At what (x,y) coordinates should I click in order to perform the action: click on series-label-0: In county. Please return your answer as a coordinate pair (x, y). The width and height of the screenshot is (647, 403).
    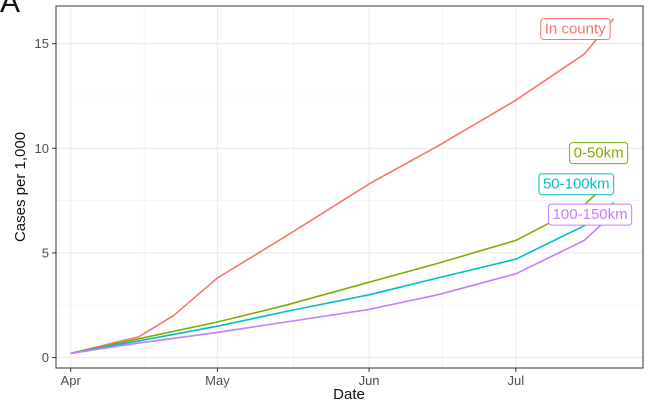
    Looking at the image, I should click on (575, 29).